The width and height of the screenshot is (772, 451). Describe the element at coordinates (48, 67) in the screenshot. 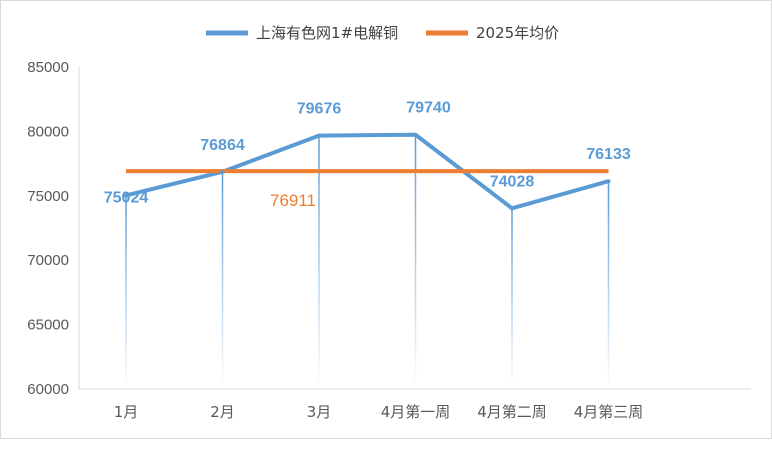

I see `y-tick-label: 85000` at that location.